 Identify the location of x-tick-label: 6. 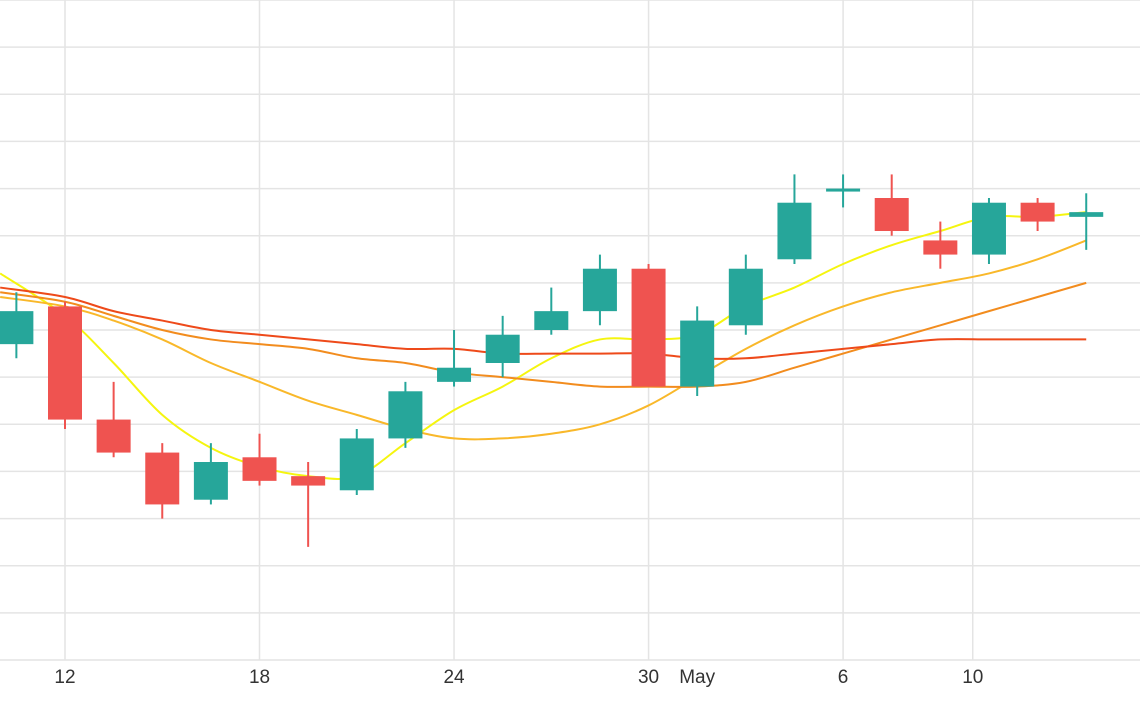
(843, 677).